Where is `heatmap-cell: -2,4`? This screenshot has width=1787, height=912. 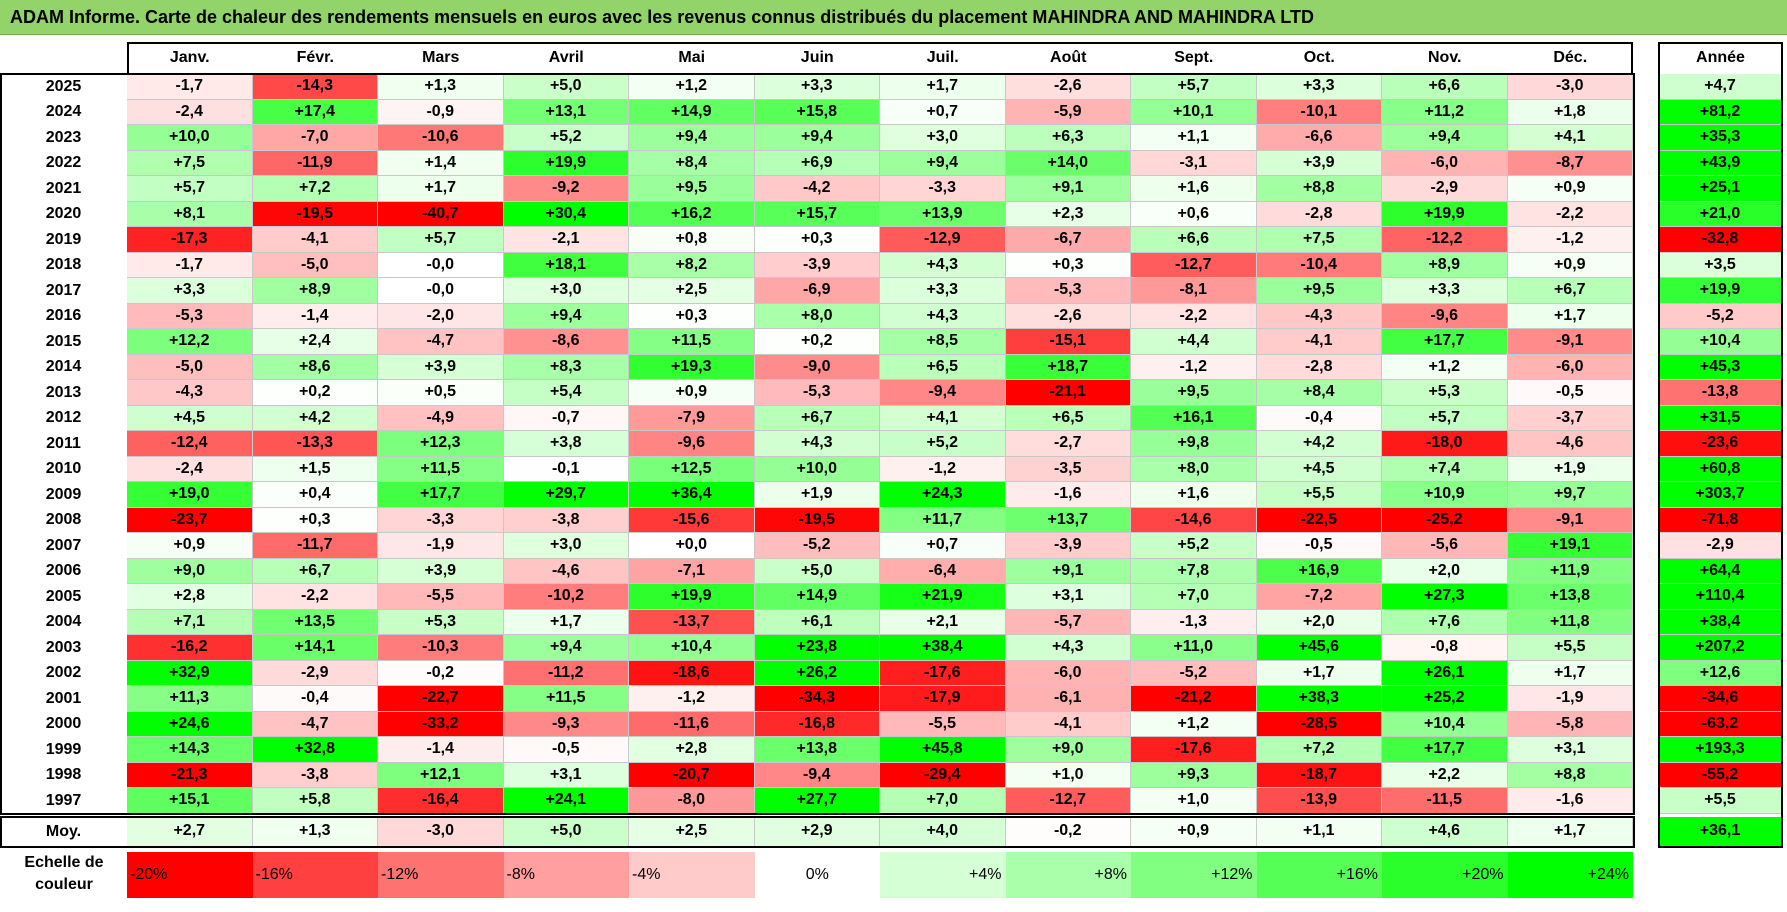 heatmap-cell: -2,4 is located at coordinates (190, 112).